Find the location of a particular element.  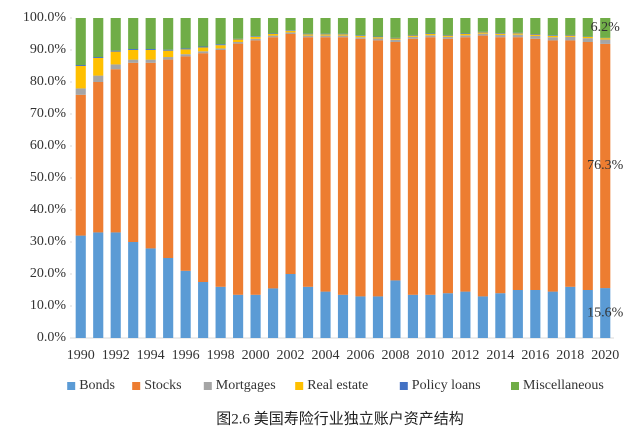

legend-label: Stocks is located at coordinates (162, 385).